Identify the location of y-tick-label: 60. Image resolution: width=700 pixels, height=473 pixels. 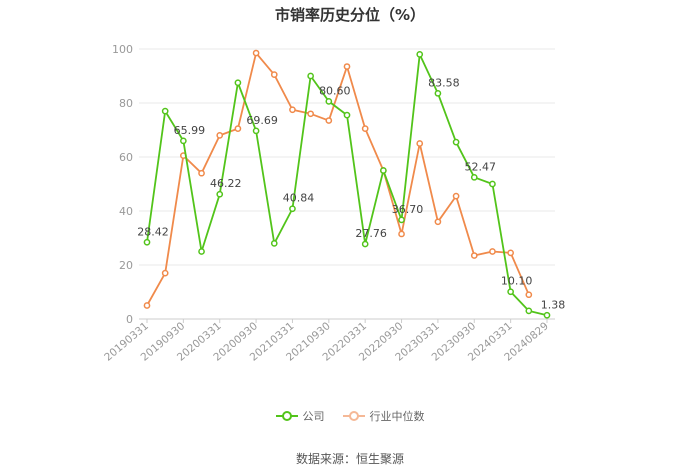
(126, 157).